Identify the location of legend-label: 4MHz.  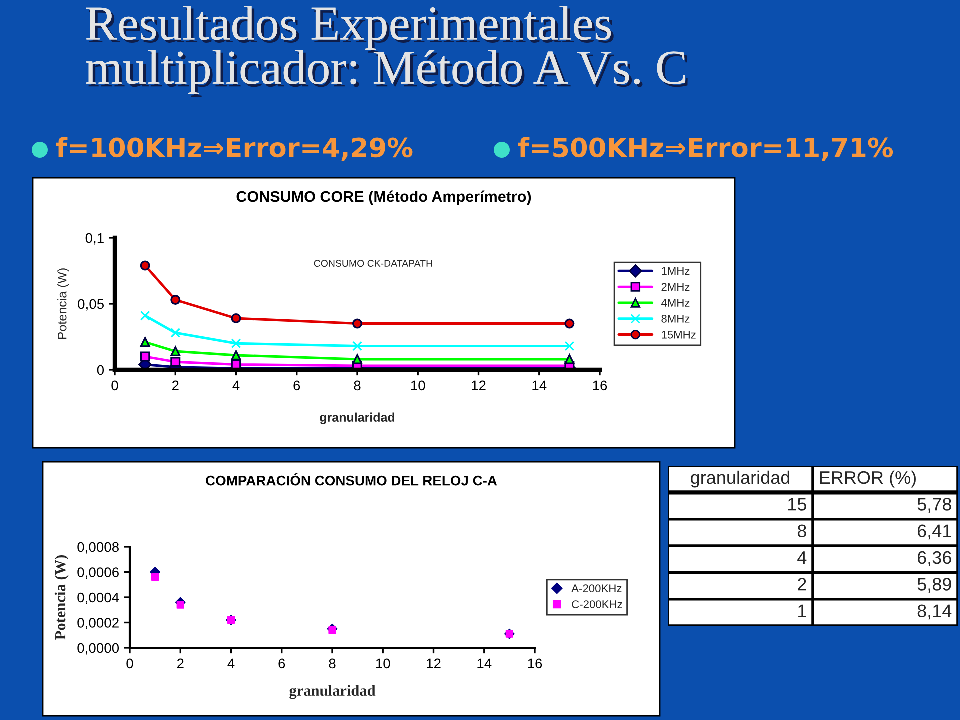
(675, 303).